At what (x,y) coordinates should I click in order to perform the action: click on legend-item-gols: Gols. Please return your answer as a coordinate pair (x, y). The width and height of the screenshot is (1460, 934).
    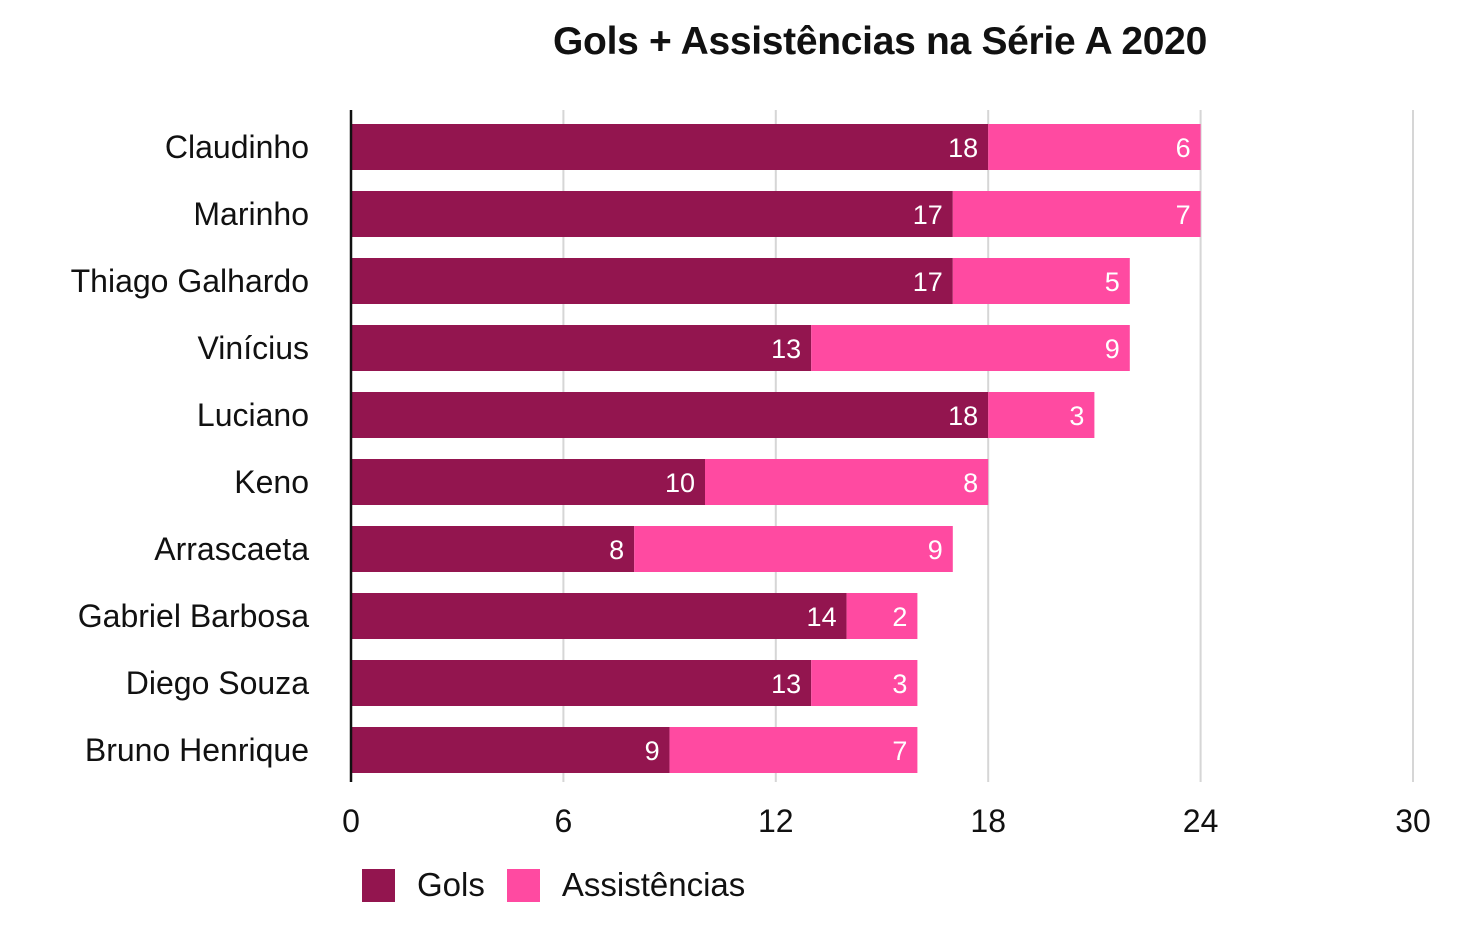
    Looking at the image, I should click on (423, 885).